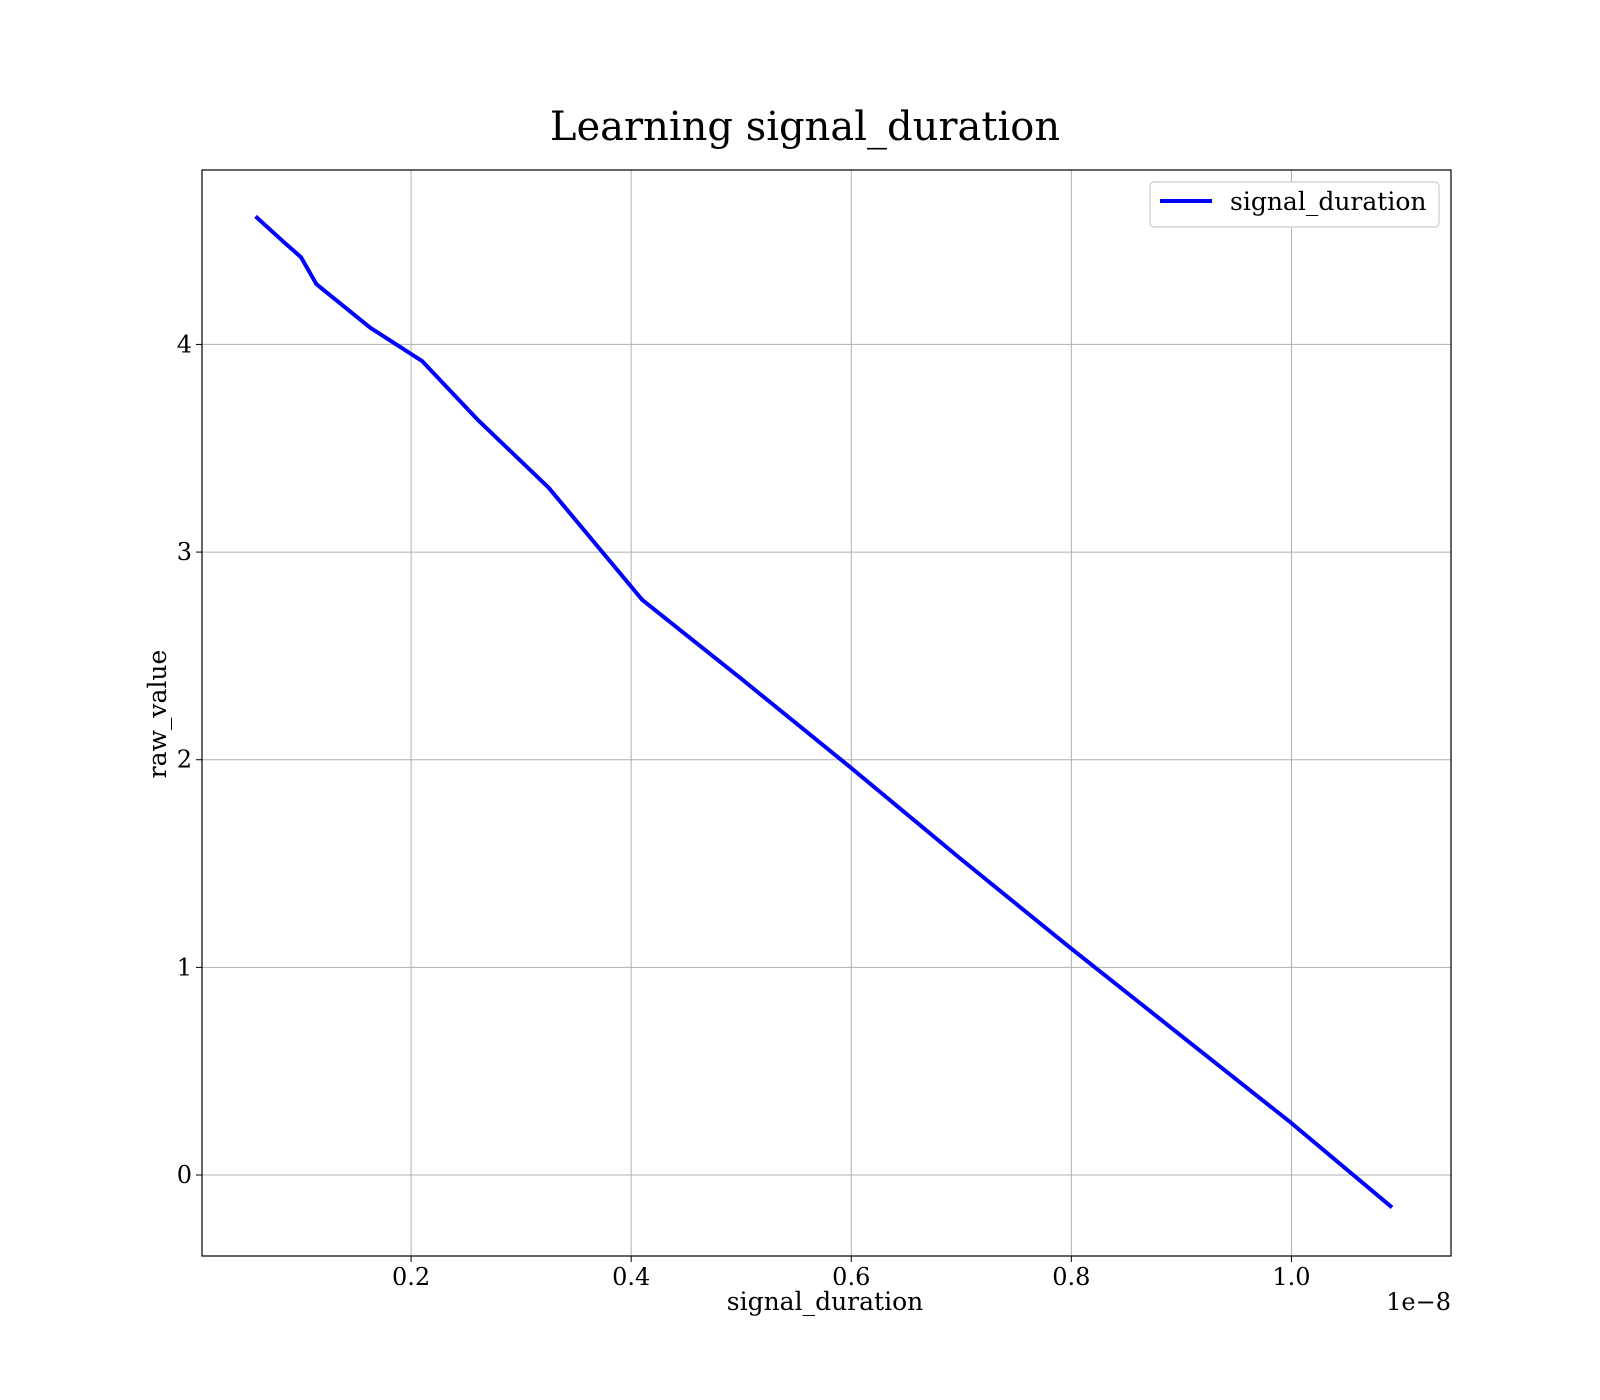  Describe the element at coordinates (184, 1175) in the screenshot. I see `y-tick-label: 0` at that location.